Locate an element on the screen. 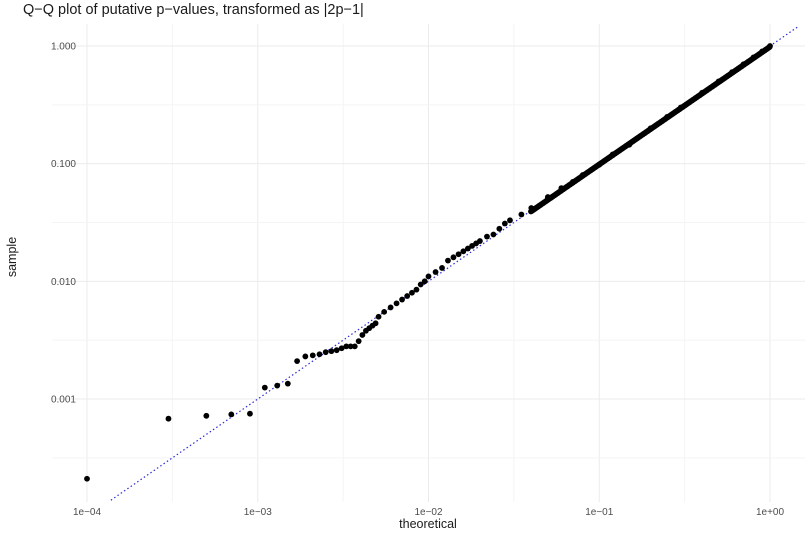 The width and height of the screenshot is (810, 537). x-tick-label: 1e+00 is located at coordinates (770, 512).